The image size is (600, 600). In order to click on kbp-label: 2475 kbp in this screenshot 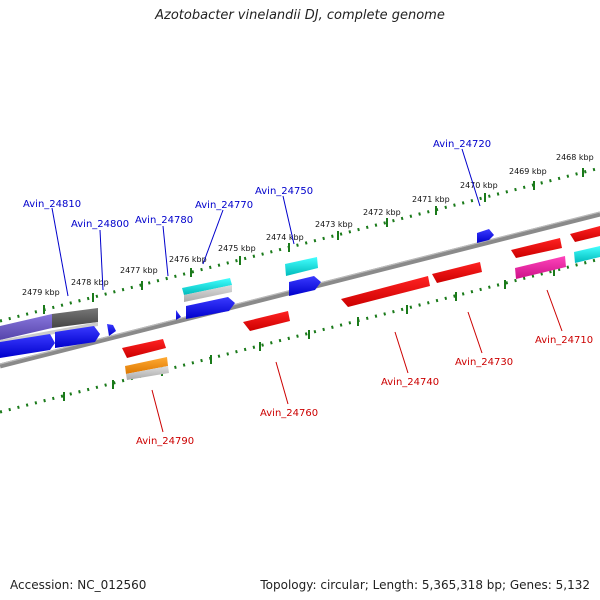, I will do `click(237, 248)`.